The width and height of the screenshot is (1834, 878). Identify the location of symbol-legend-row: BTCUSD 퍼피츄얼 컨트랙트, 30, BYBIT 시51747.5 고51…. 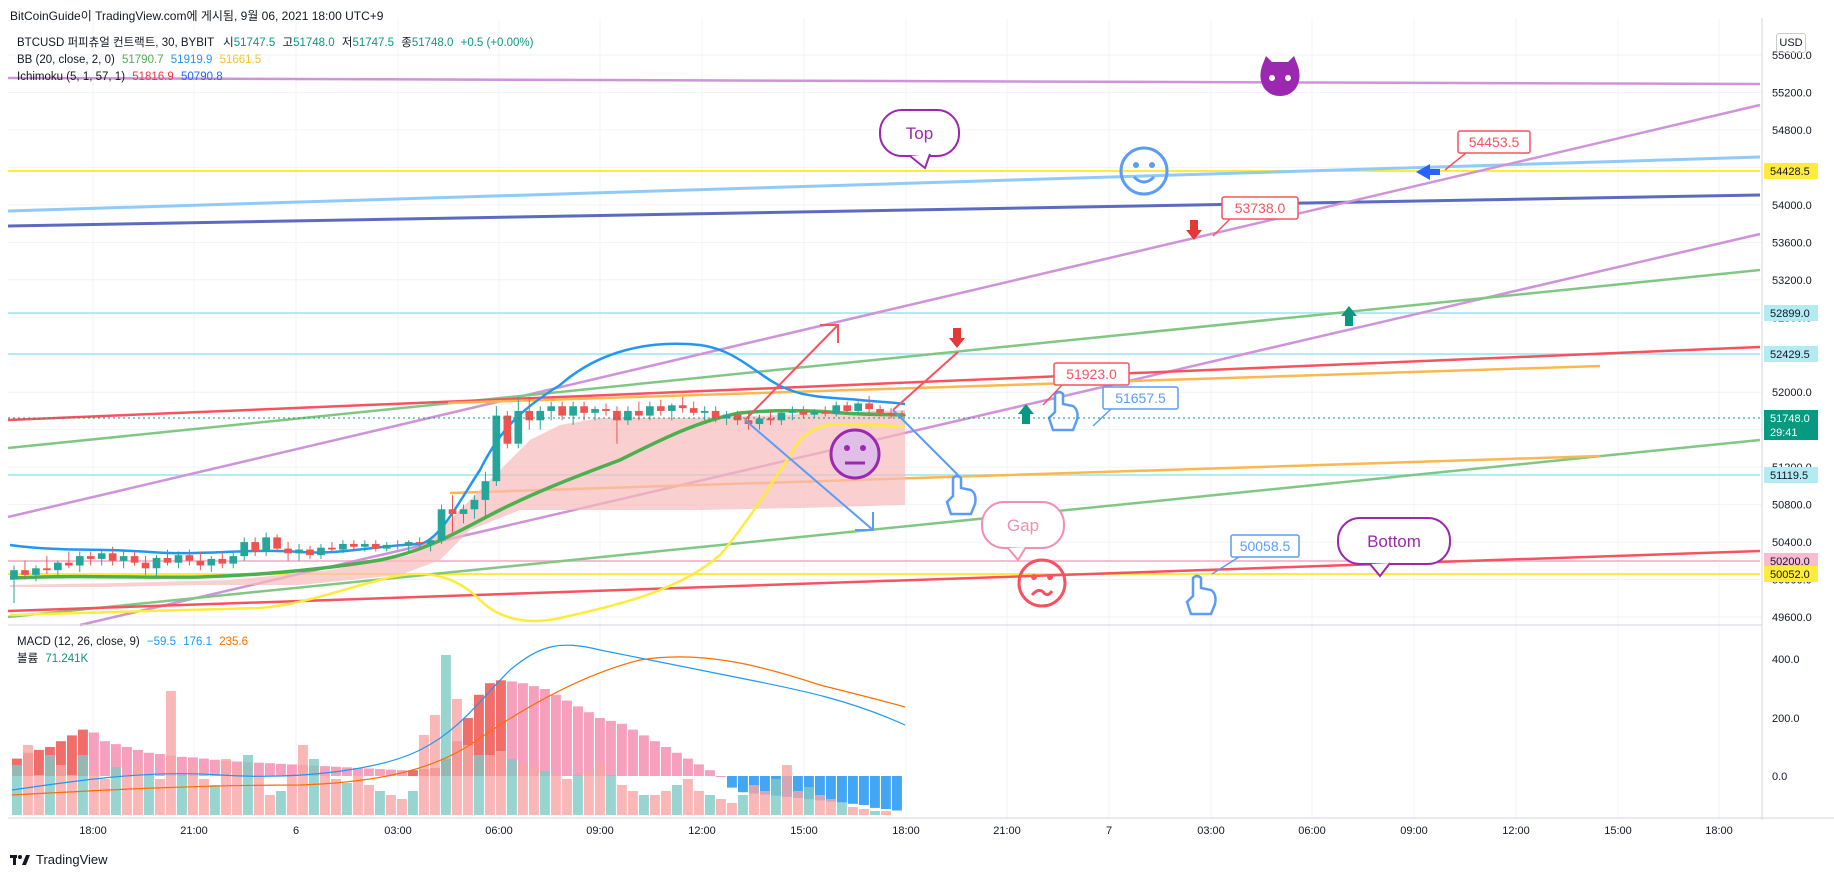
(275, 43).